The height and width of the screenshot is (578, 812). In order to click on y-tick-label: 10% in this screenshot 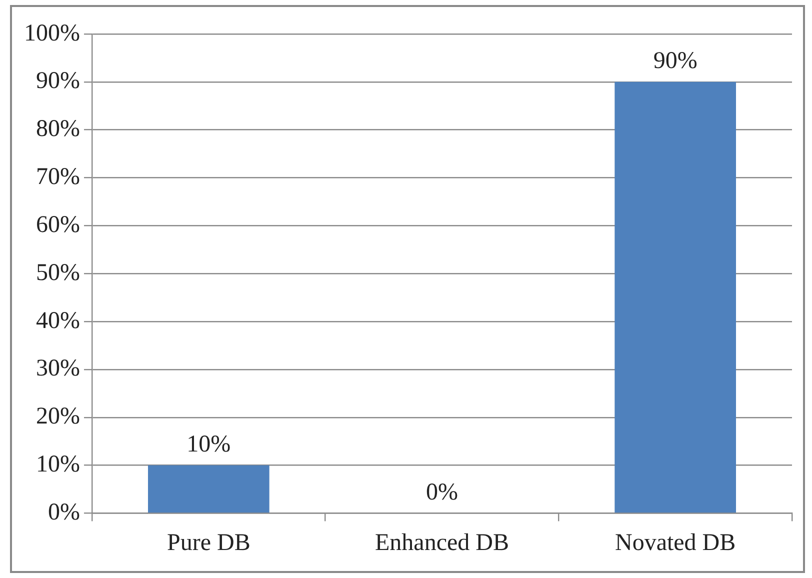, I will do `click(58, 465)`.